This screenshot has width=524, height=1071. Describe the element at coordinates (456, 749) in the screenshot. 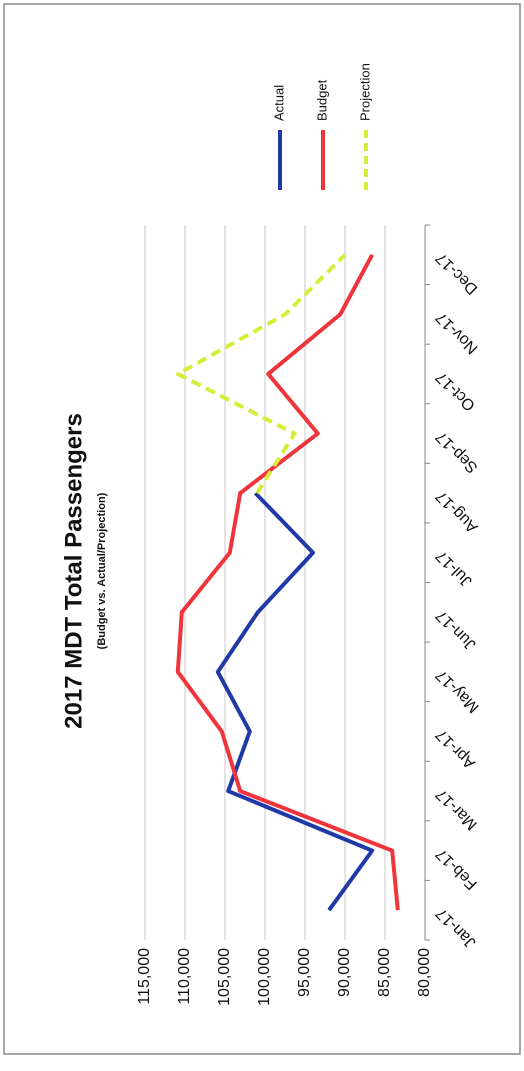

I see `x-tick-label: Apr-17` at that location.